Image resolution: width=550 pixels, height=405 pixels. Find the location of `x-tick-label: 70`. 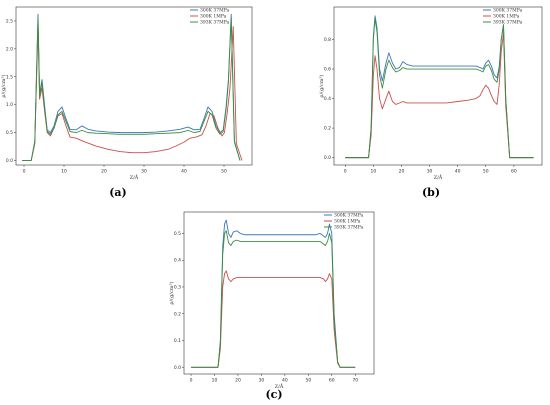

x-tick-label: 70 is located at coordinates (355, 381).